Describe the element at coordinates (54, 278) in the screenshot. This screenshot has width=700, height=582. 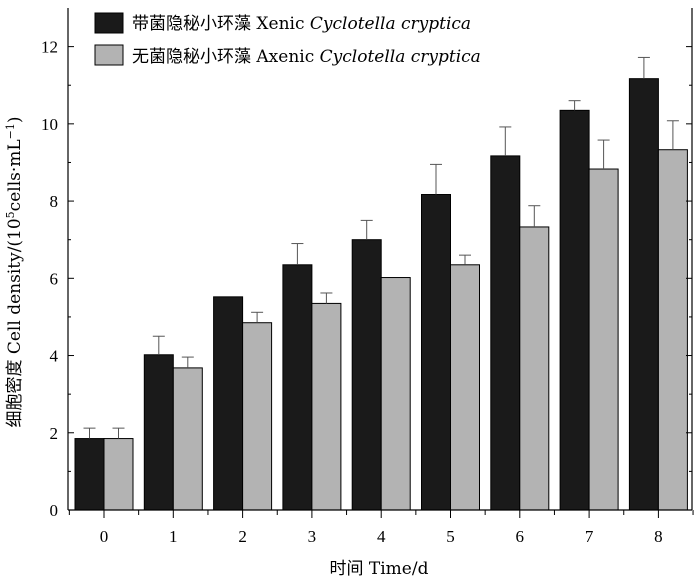
I see `y-tick-label: 6` at that location.